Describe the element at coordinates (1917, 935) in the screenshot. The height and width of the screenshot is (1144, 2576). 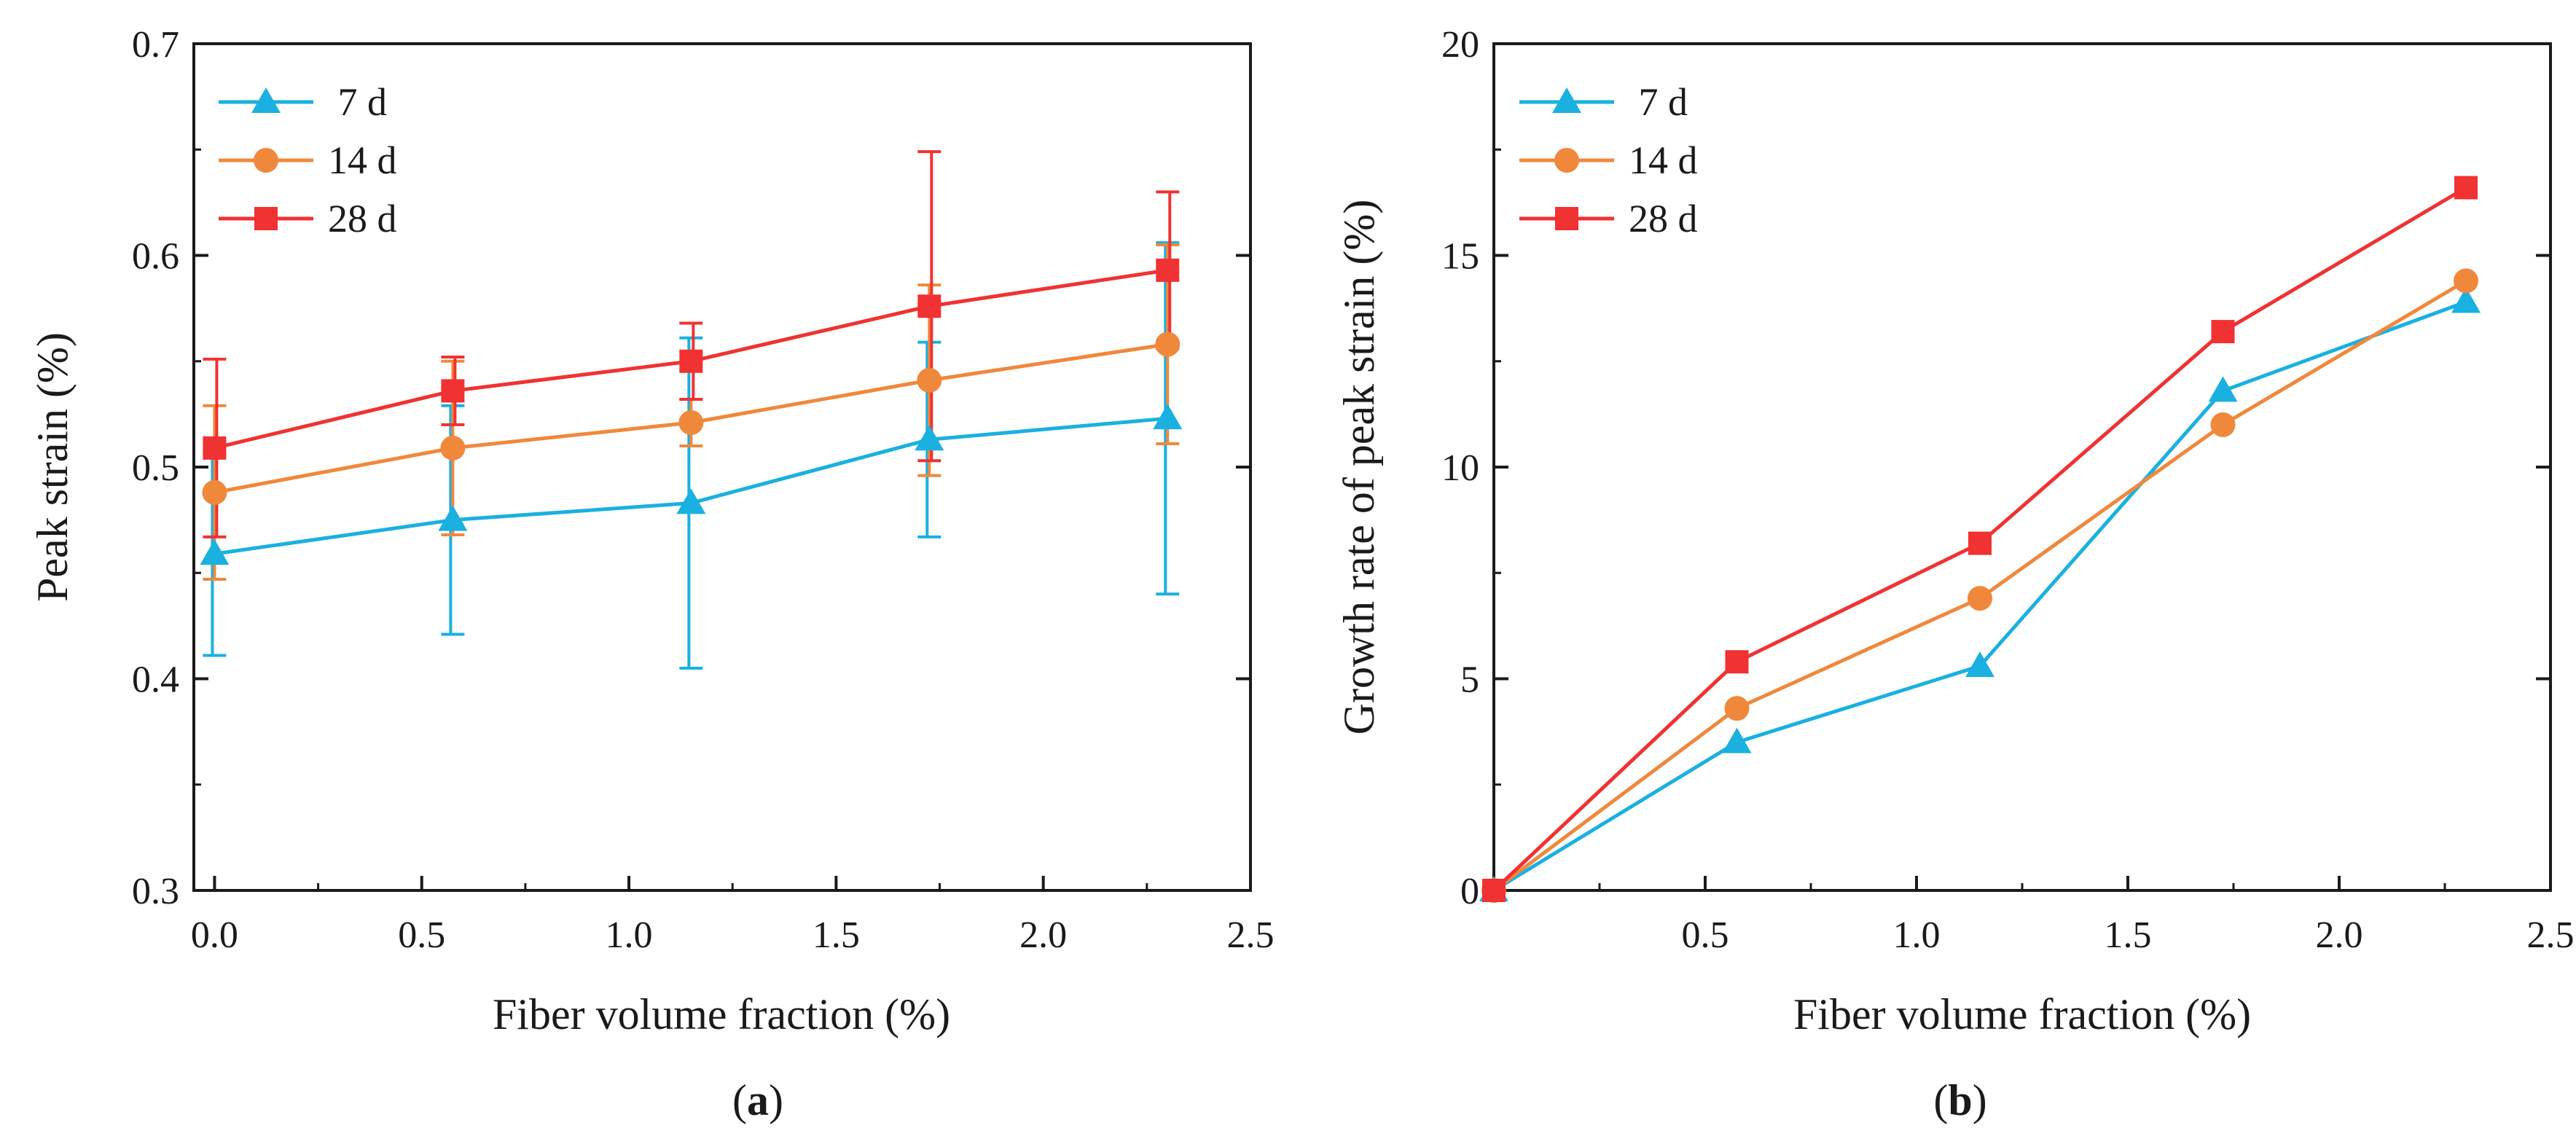
I see `x-tick-label-b: 1.0` at that location.